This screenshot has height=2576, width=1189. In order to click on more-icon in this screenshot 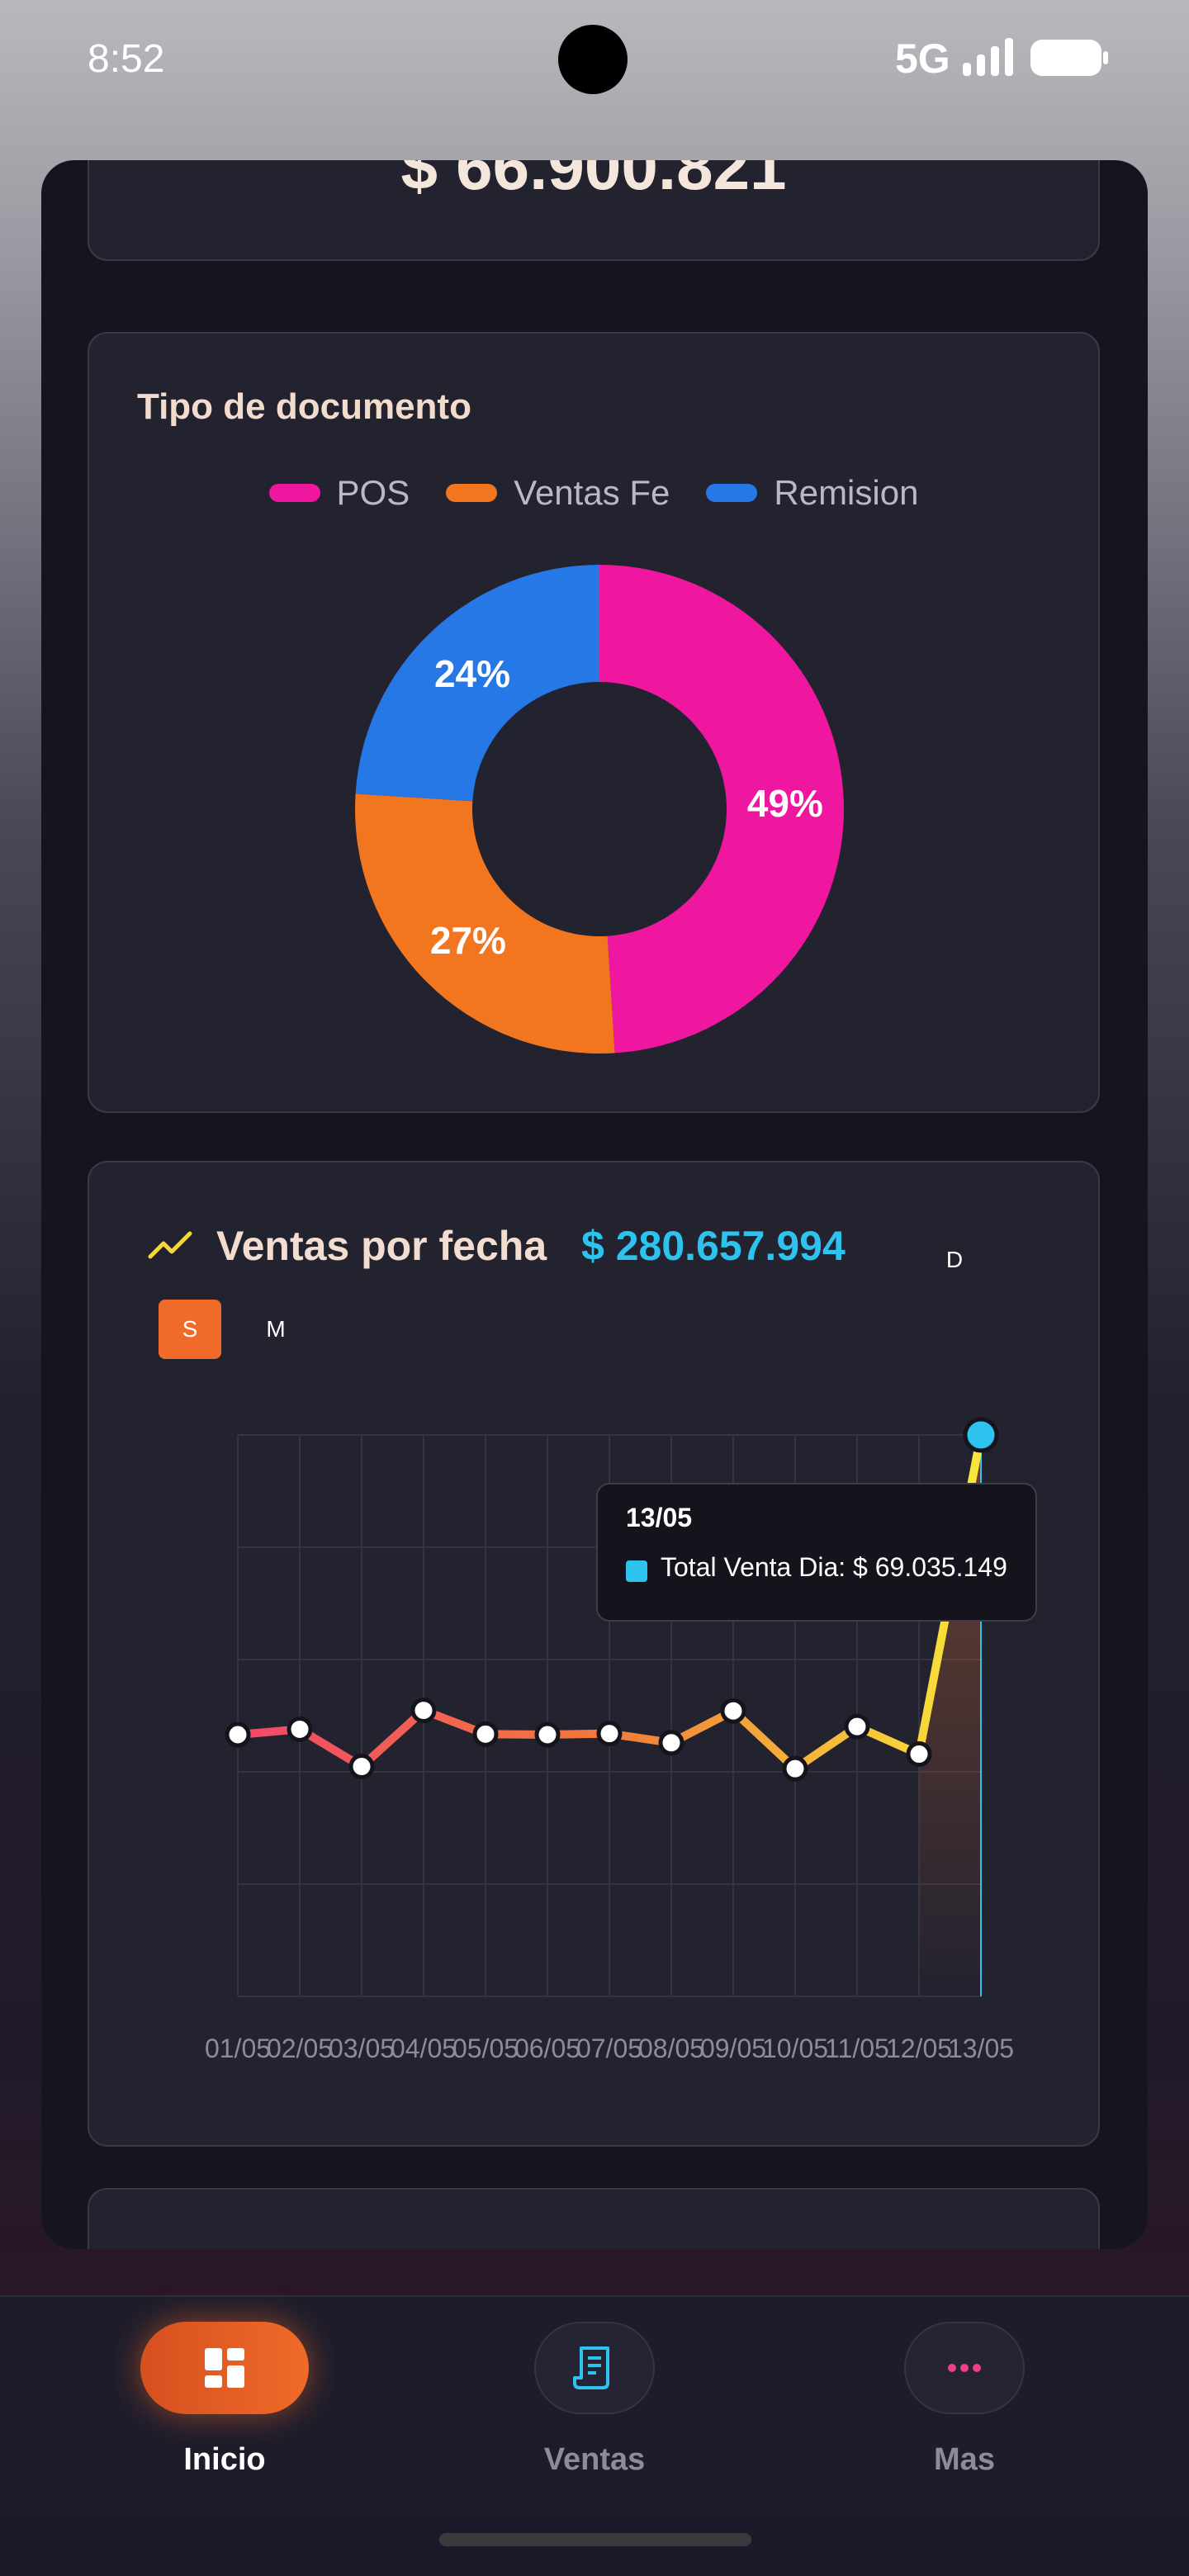, I will do `click(964, 2368)`.